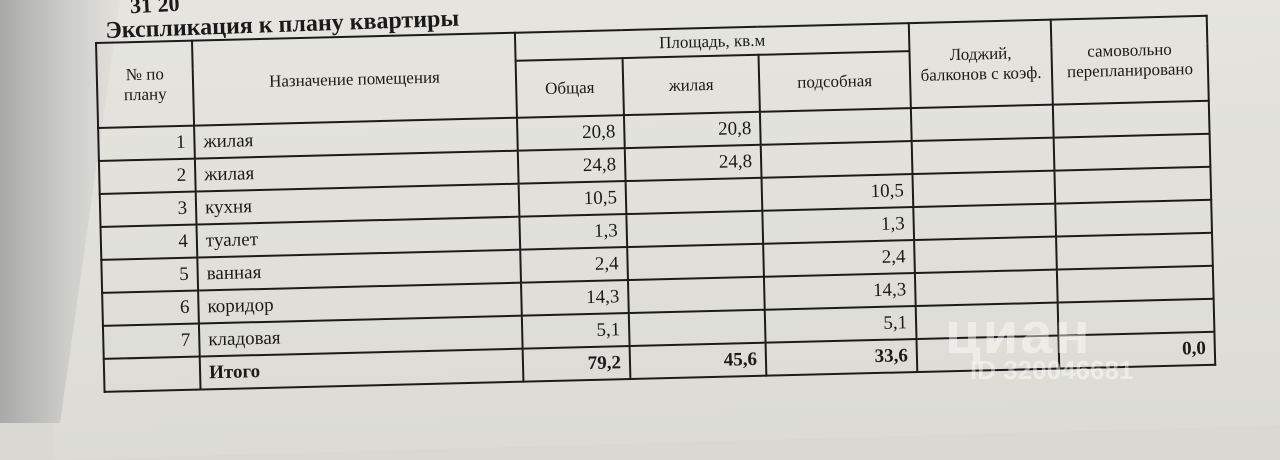 The height and width of the screenshot is (460, 1280). I want to click on row-aux: 5,1, so click(840, 324).